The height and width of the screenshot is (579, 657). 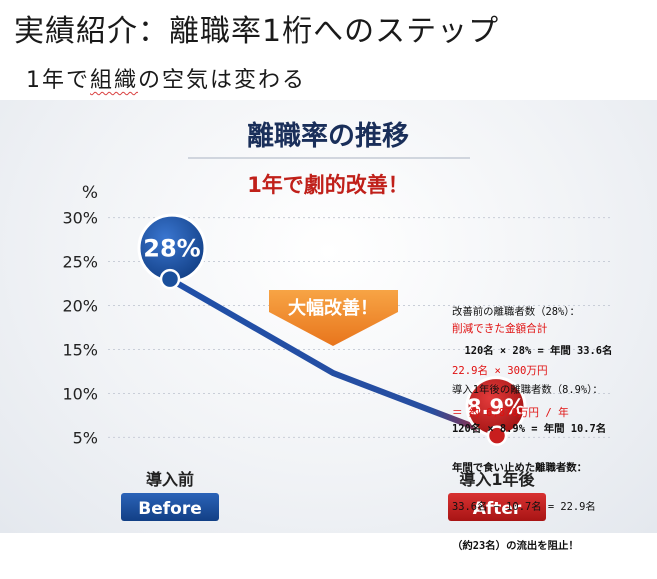 What do you see at coordinates (171, 249) in the screenshot?
I see `data-label: 28%` at bounding box center [171, 249].